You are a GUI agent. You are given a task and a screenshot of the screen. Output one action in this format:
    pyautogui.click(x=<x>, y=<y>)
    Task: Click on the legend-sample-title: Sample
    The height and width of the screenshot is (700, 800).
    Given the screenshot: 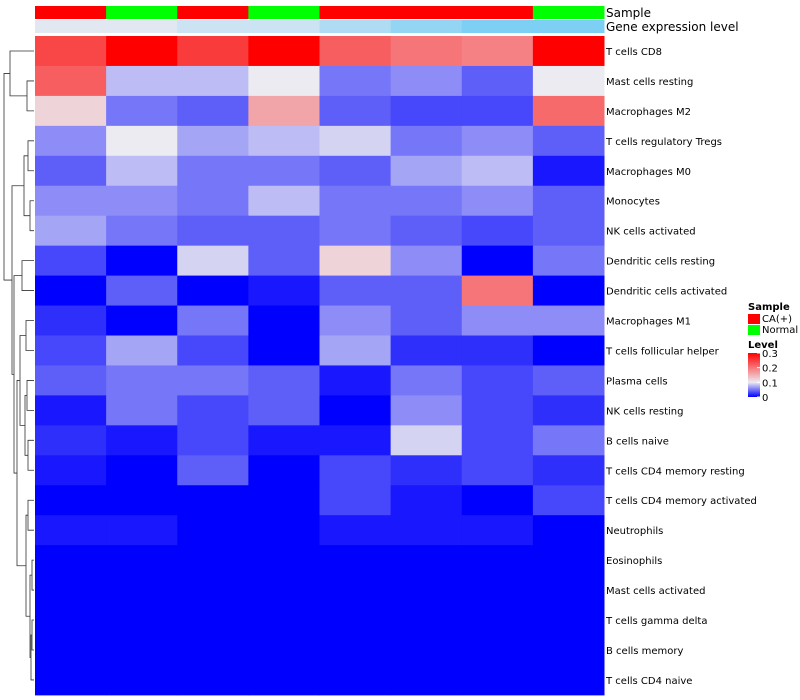 What is the action you would take?
    pyautogui.click(x=769, y=307)
    